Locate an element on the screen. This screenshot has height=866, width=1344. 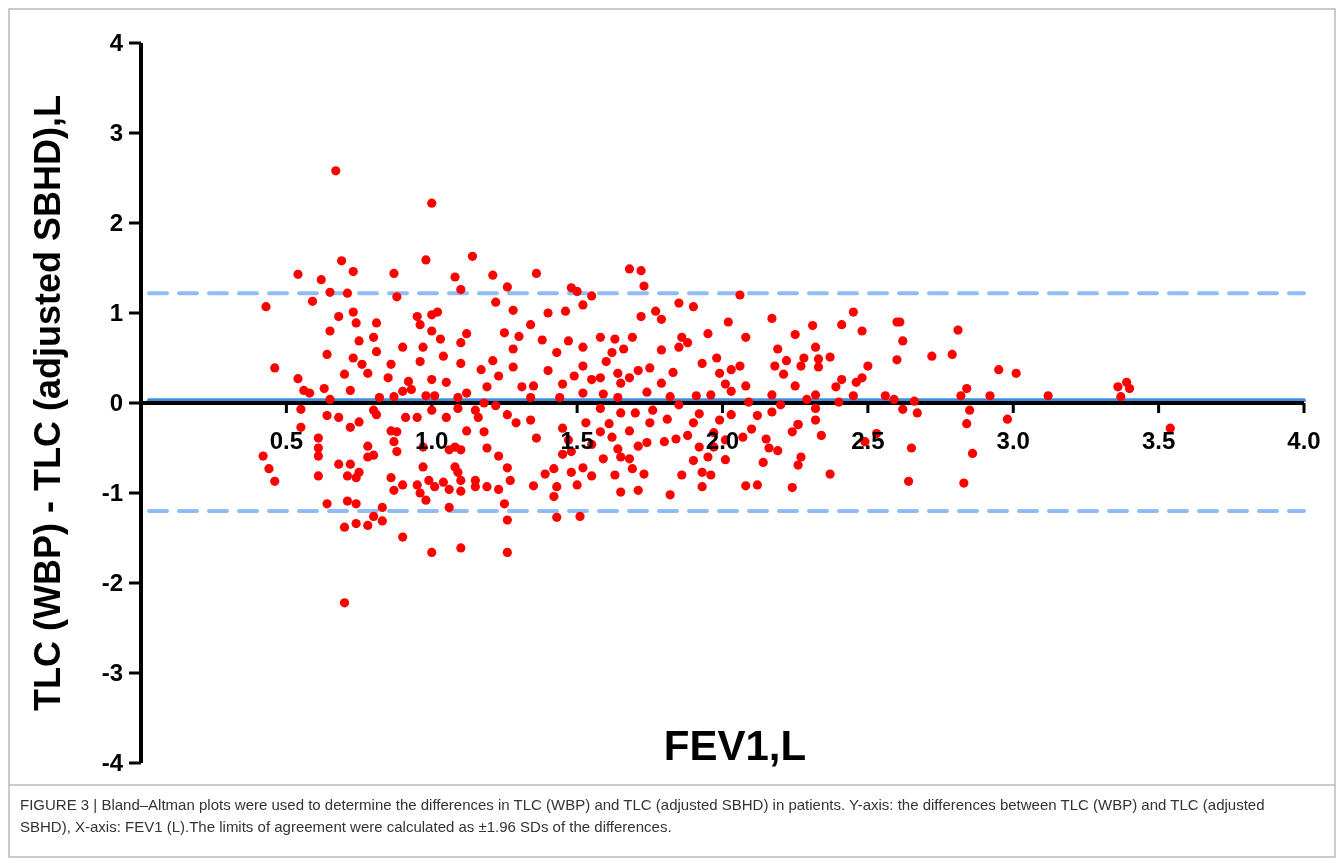
y-axis-title: TLC (WBP) - TLC (adjusted SBHD),L is located at coordinates (47, 403).